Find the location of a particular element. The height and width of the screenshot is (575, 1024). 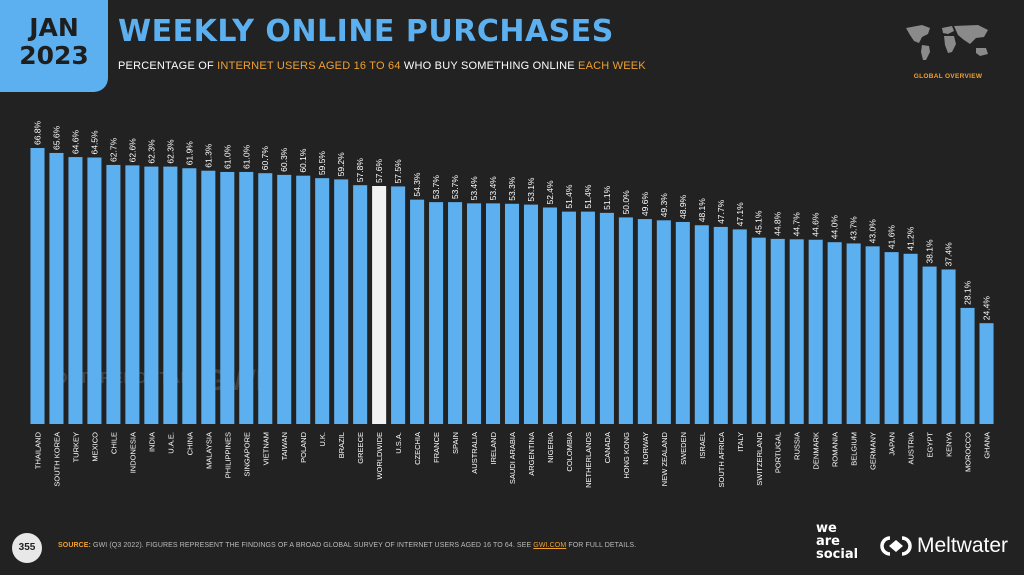

category-label: SOUTH AFRICA is located at coordinates (721, 459).